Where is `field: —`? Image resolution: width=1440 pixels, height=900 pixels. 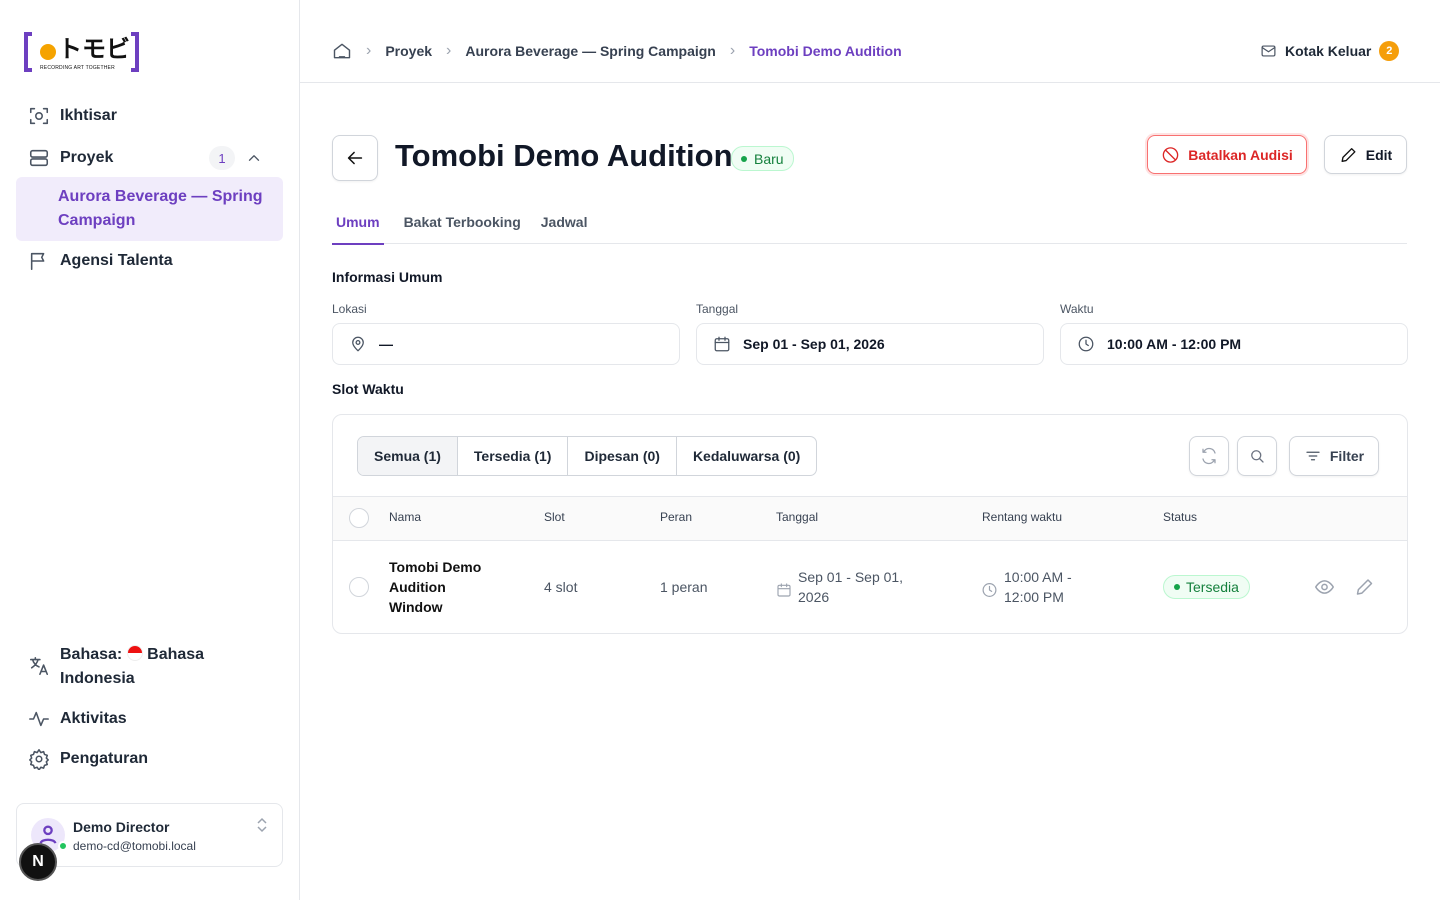 field: — is located at coordinates (506, 344).